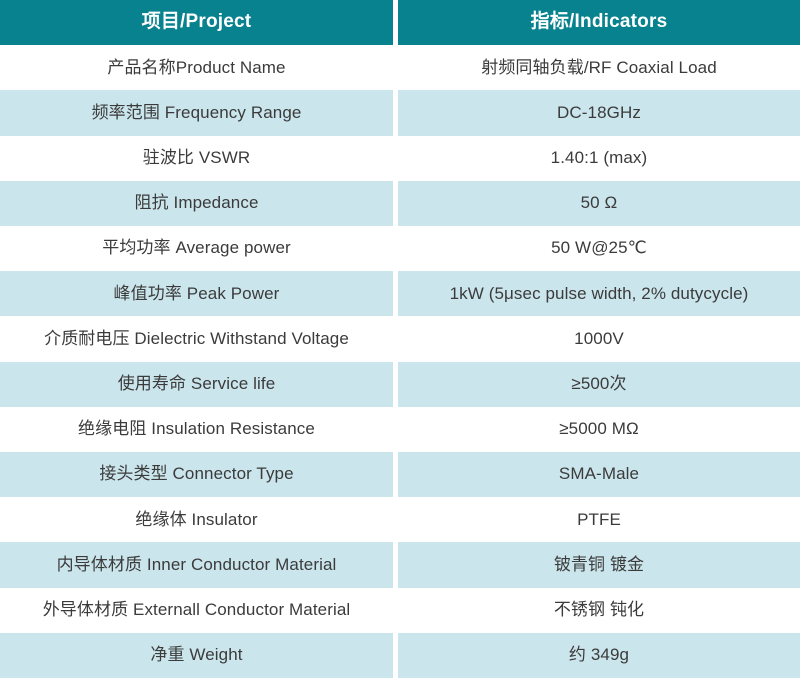 The width and height of the screenshot is (800, 678). I want to click on indicator-cell: ≥5000 MΩ, so click(599, 429).